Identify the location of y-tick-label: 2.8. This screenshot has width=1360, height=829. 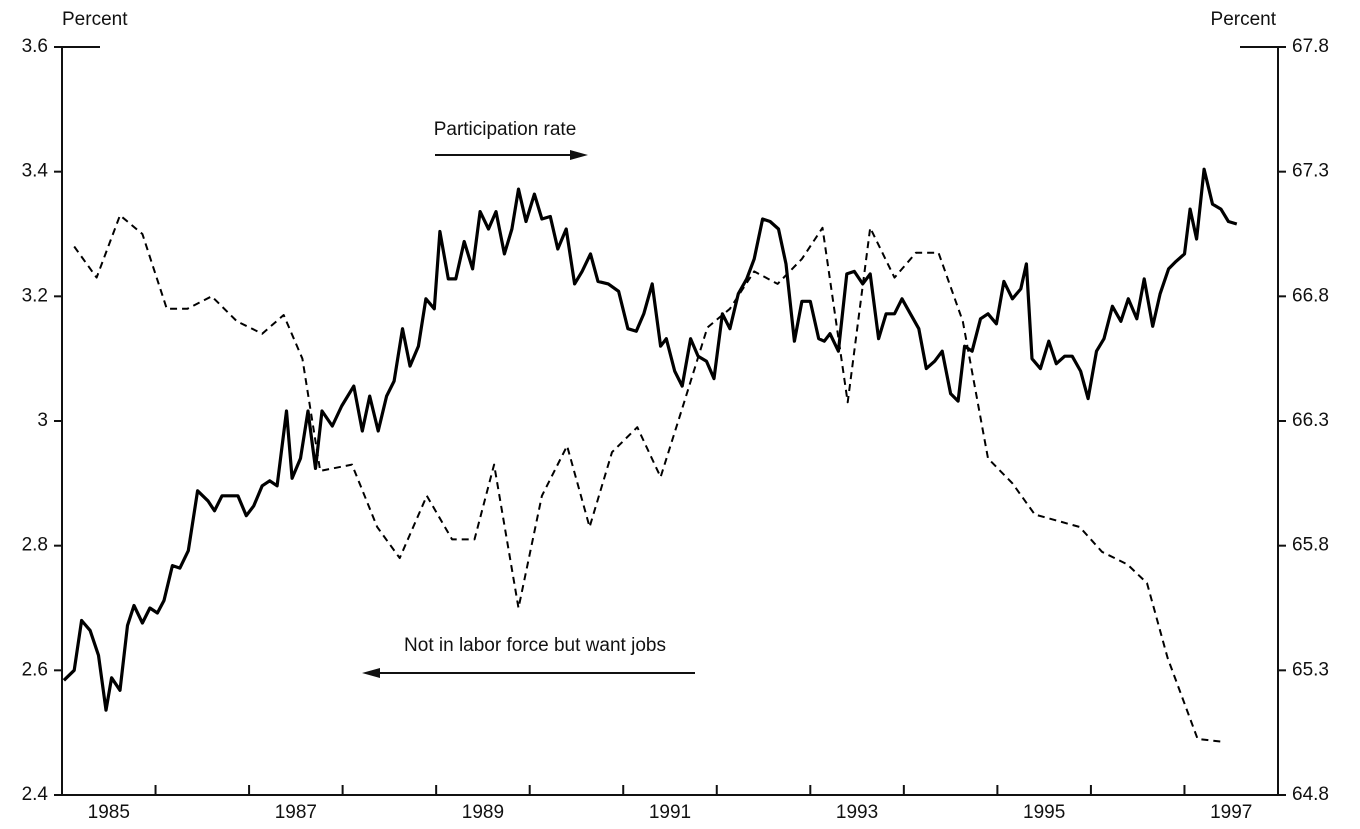
(35, 545).